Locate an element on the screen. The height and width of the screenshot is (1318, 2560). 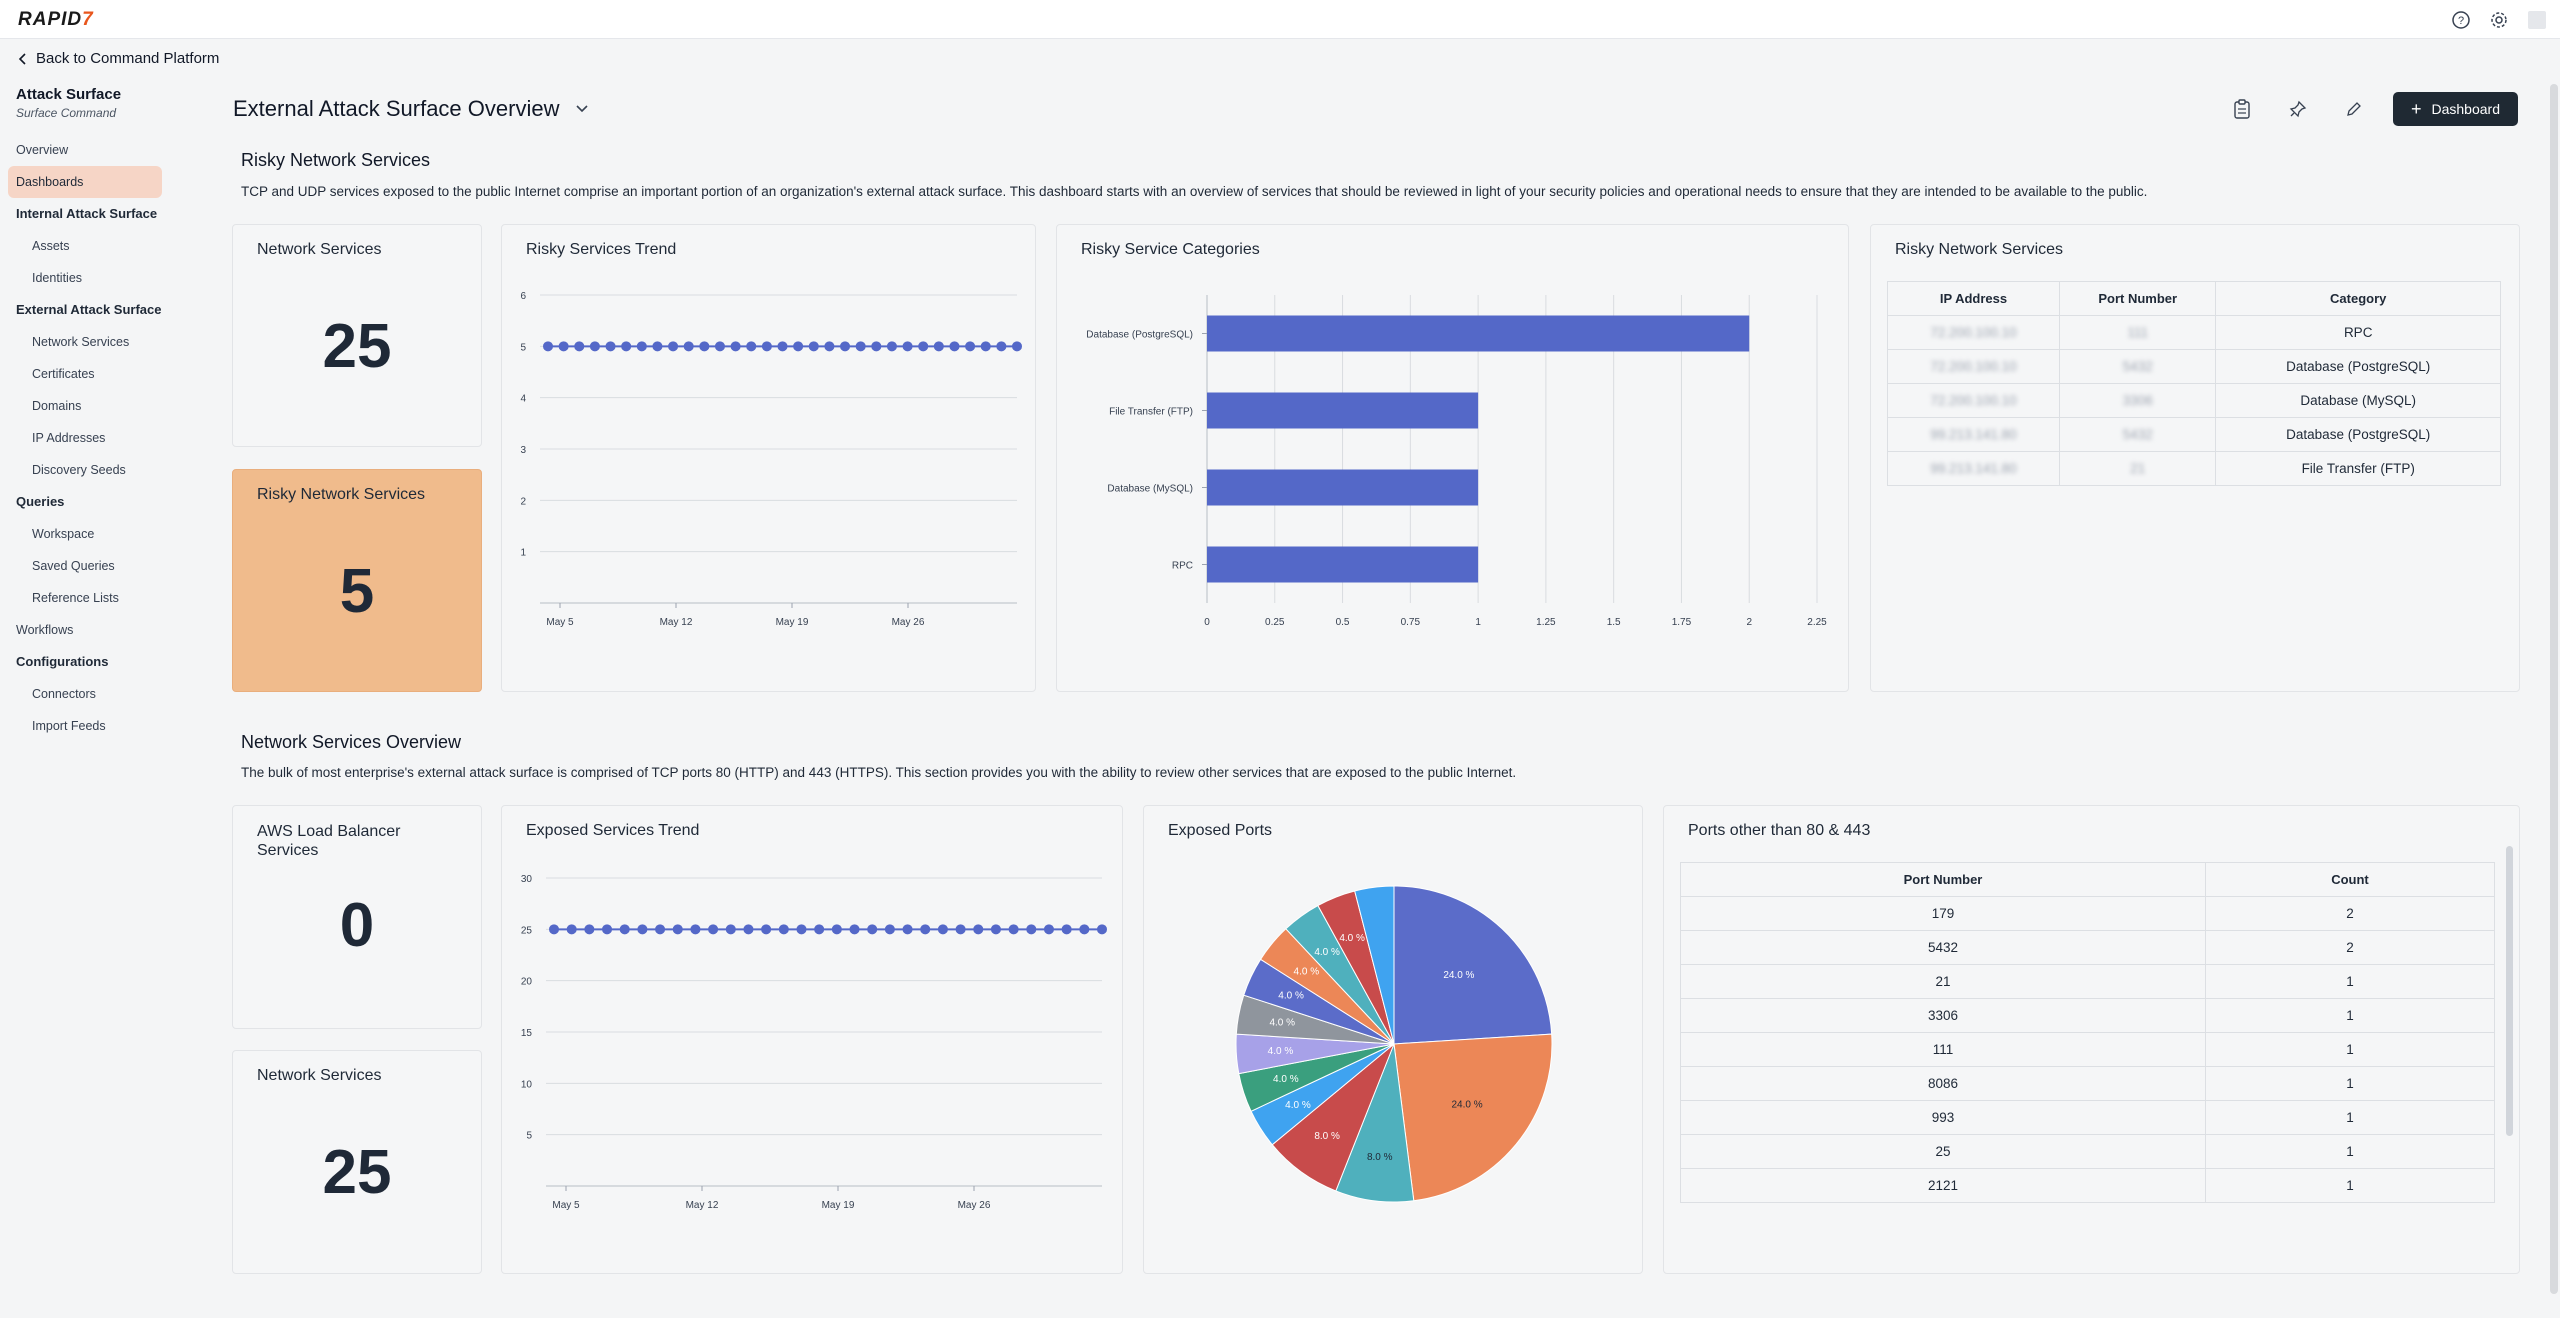
table-row: 2121 1 is located at coordinates (2087, 1185).